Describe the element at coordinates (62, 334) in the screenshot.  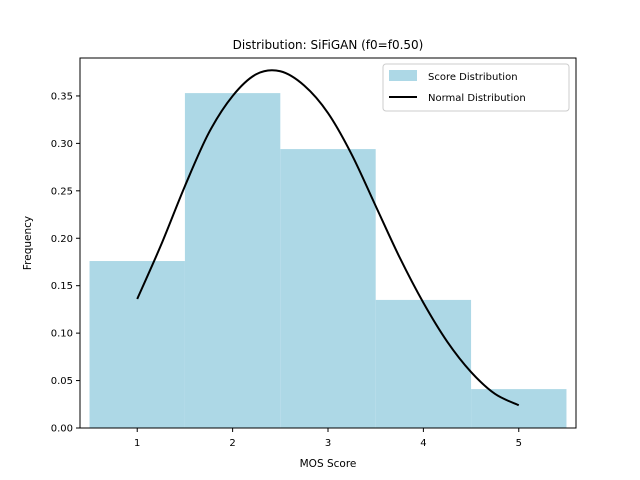
I see `y-tick-label: 0.10` at that location.